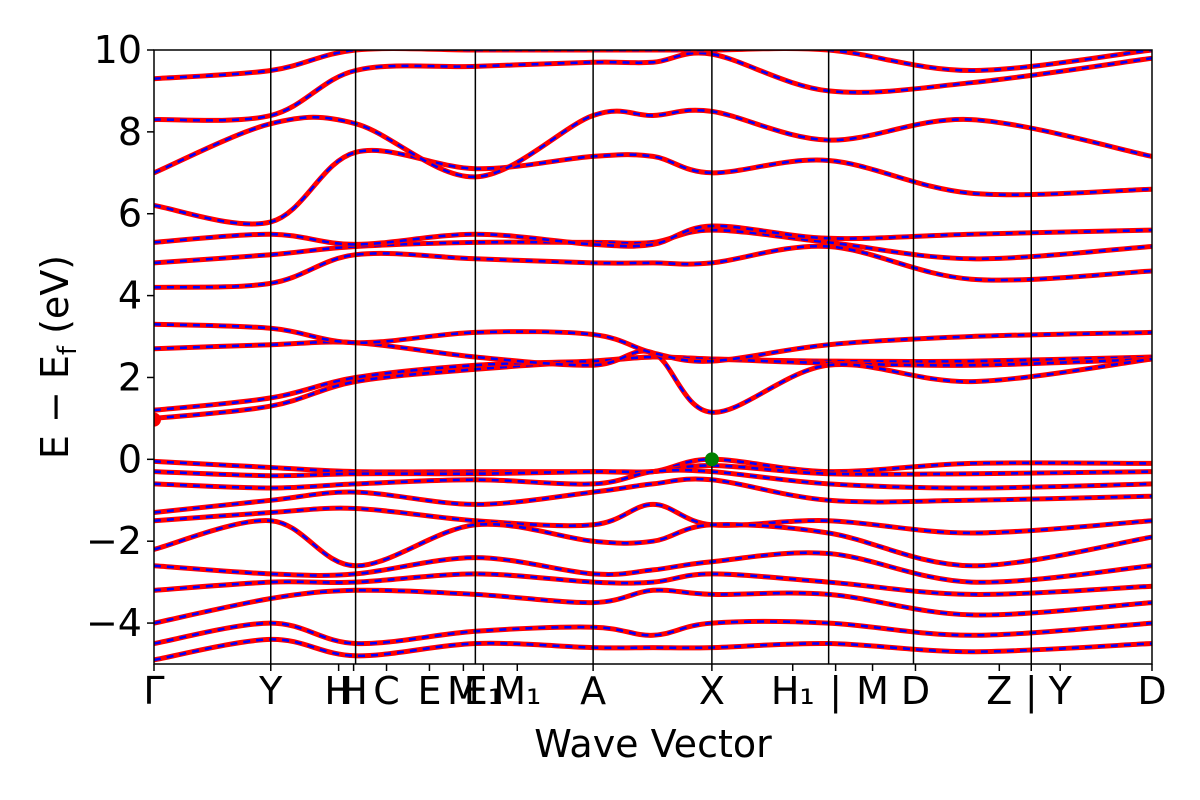  I want to click on band-6-dashed, so click(653, 236).